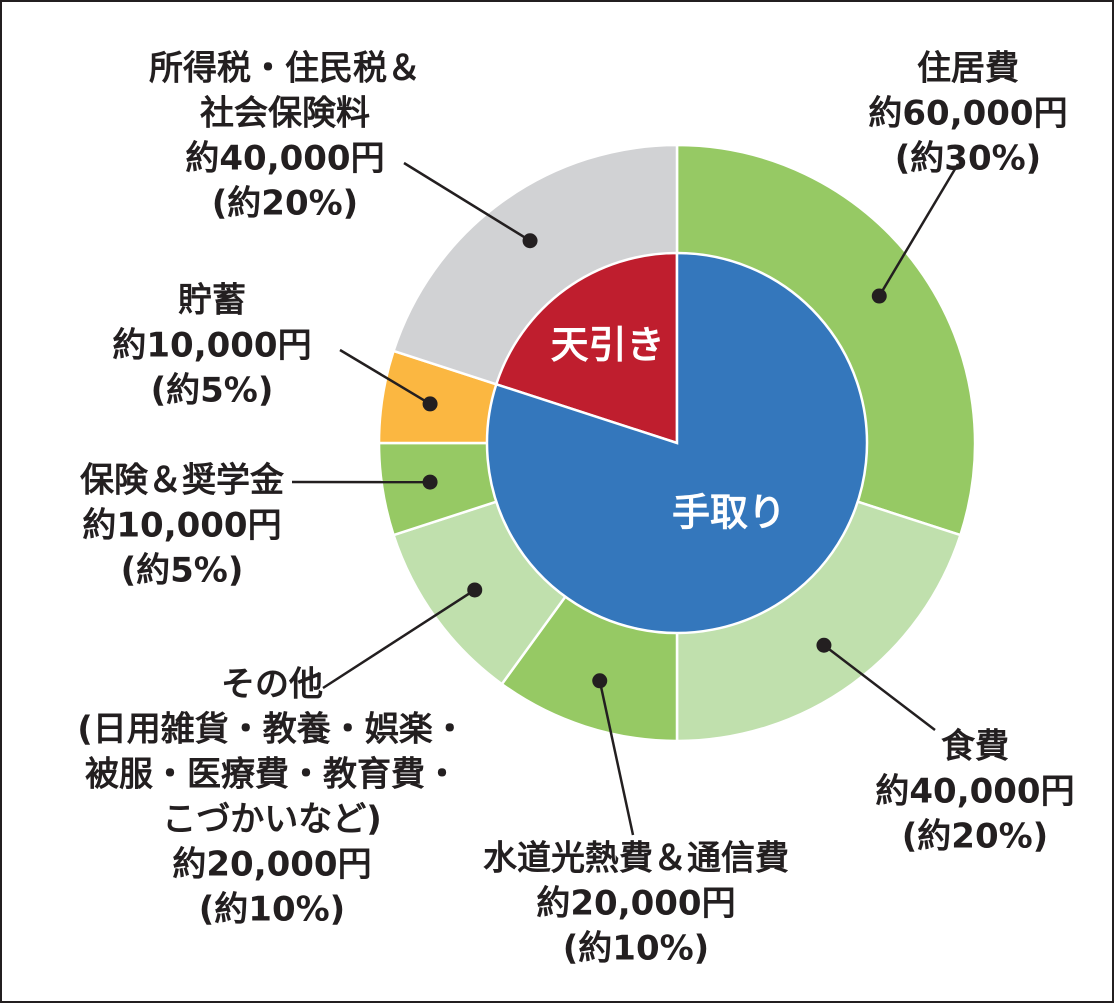 Image resolution: width=1114 pixels, height=1003 pixels. I want to click on outer-label-6-line-3: (約20%), so click(285, 204).